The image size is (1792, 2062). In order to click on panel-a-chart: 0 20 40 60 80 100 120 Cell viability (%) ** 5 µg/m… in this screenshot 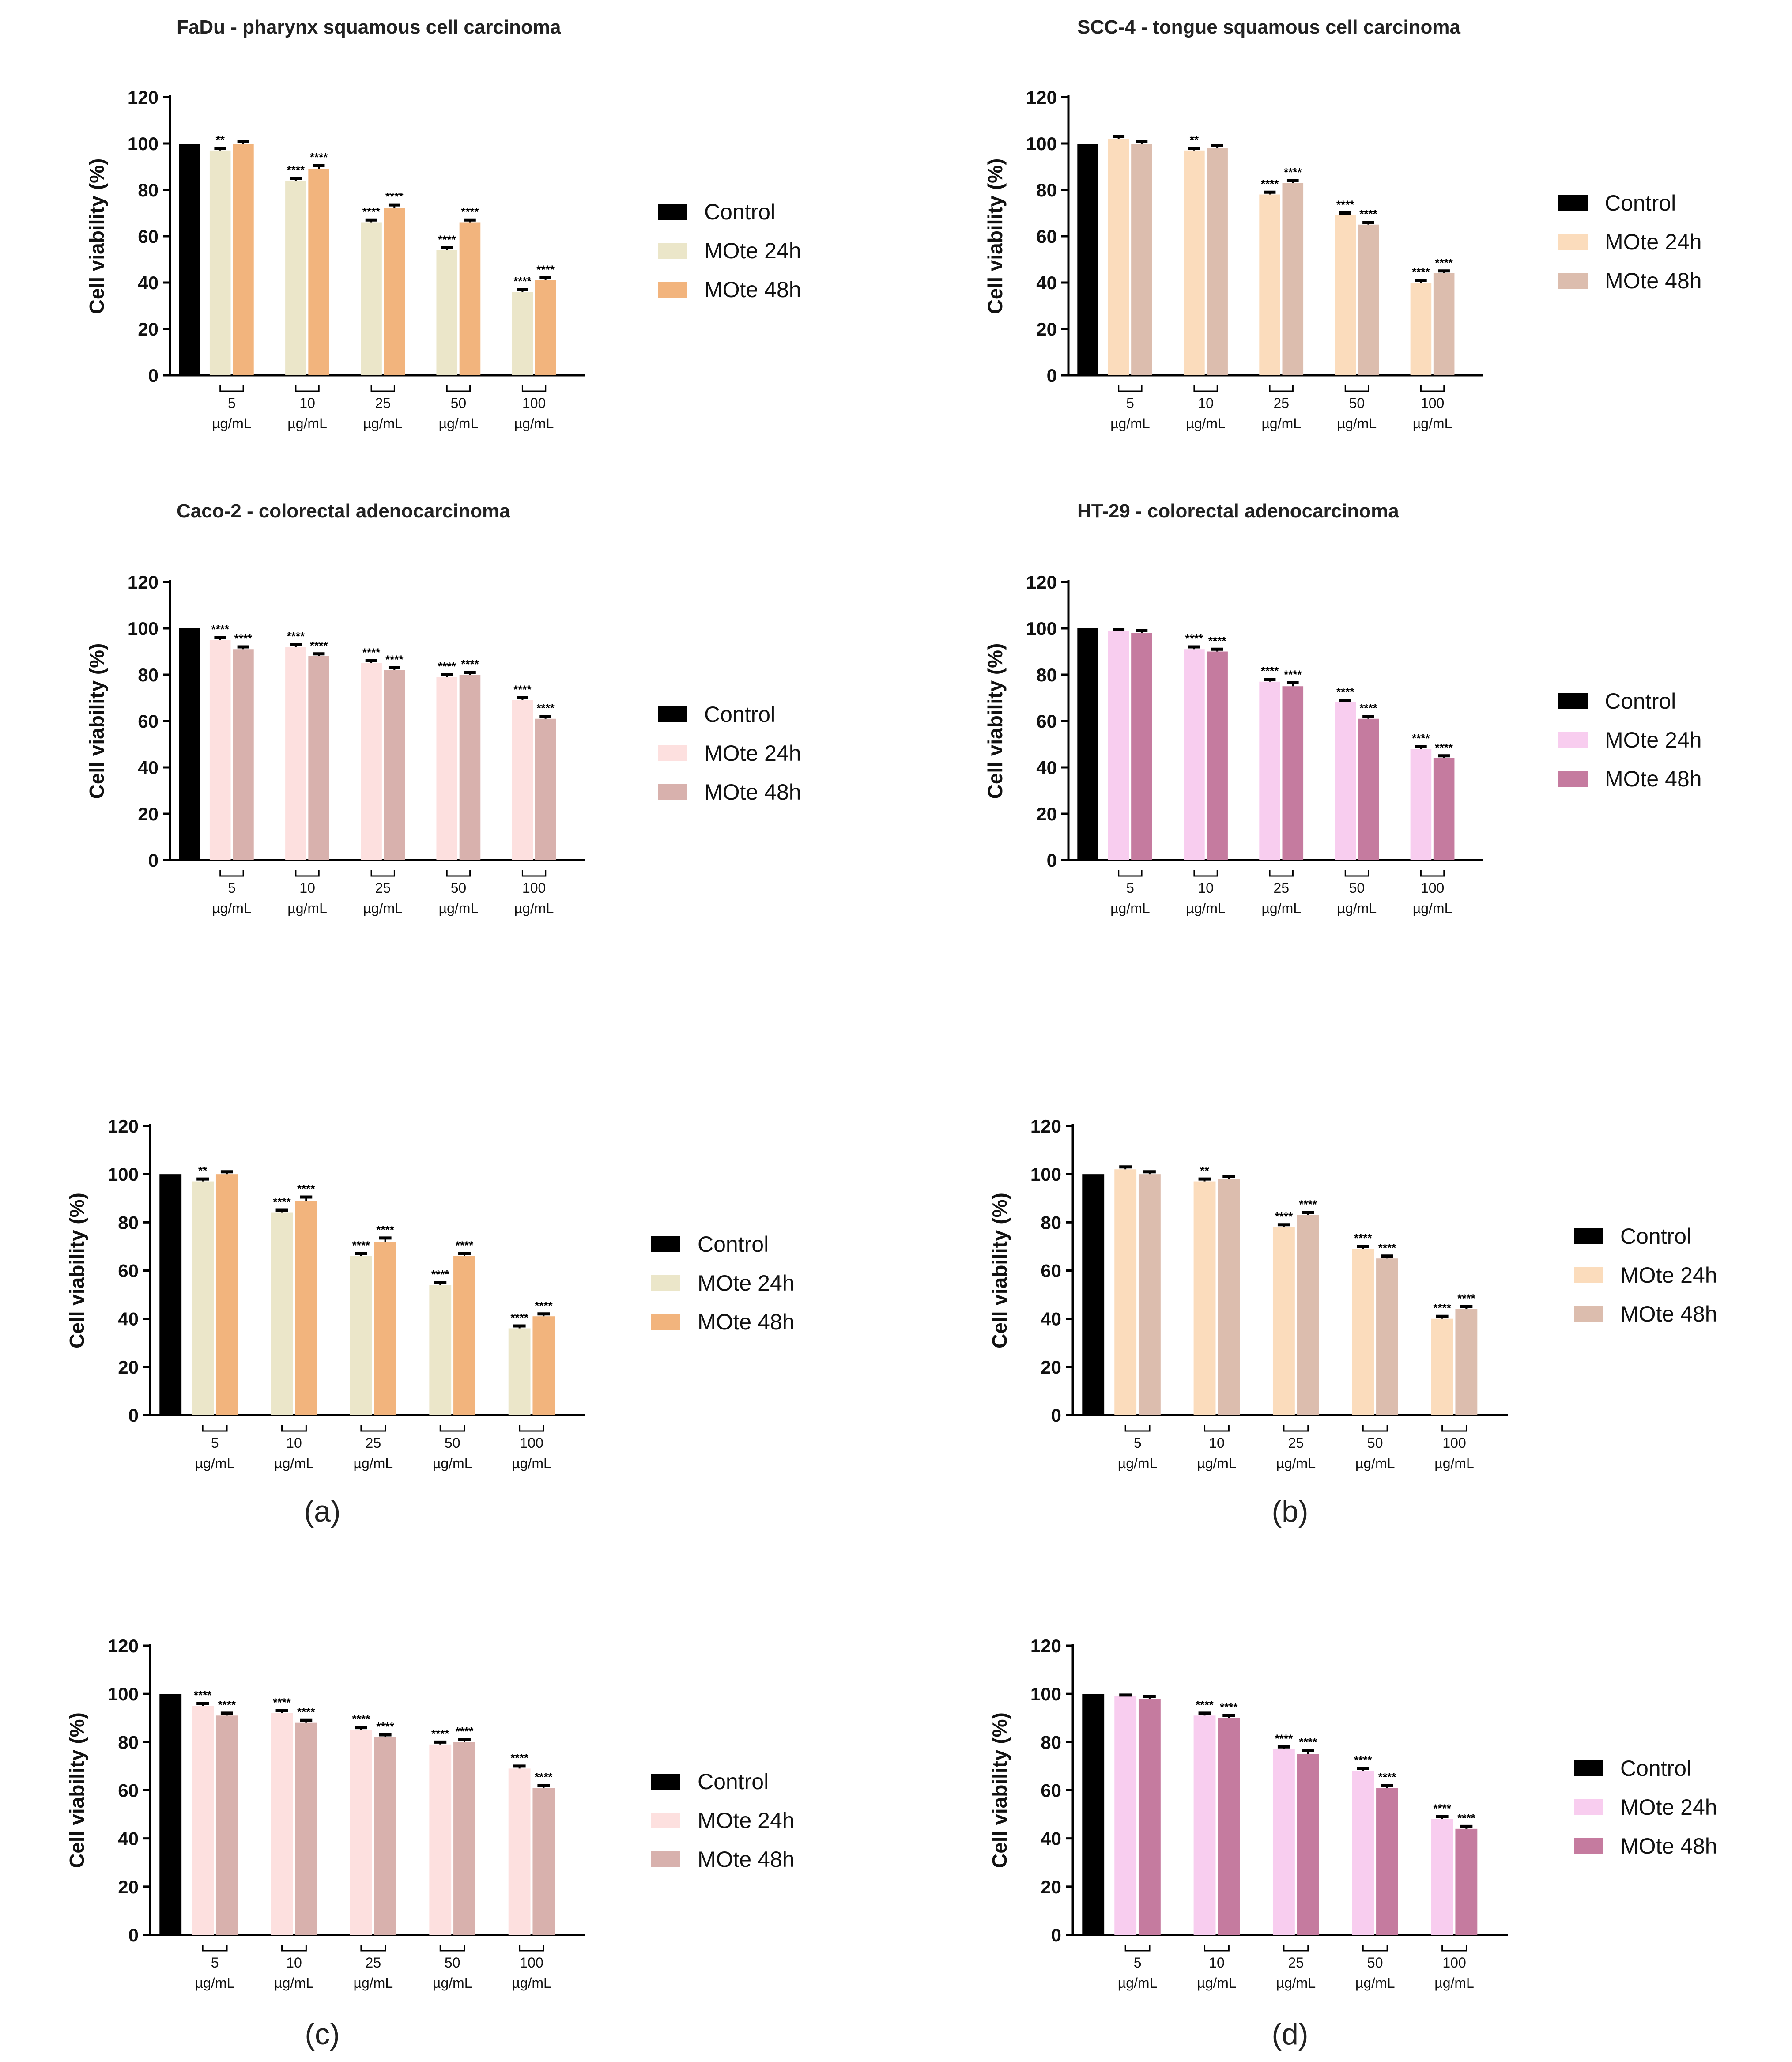, I will do `click(430, 1293)`.